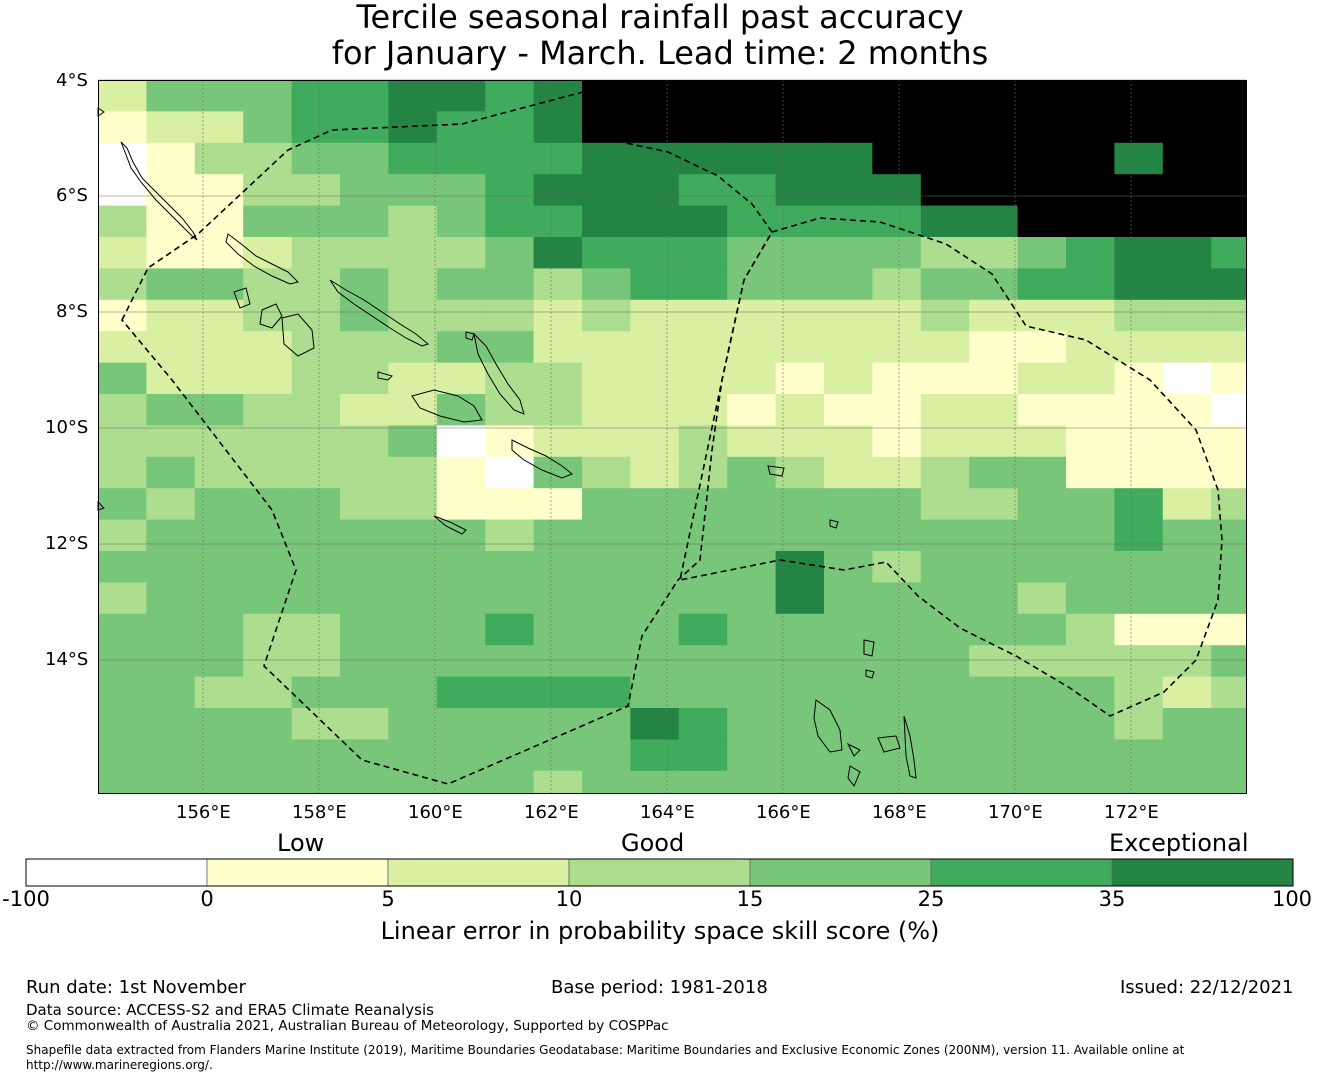 This screenshot has width=1320, height=1080. What do you see at coordinates (569, 899) in the screenshot?
I see `colorbar-tick: 10` at bounding box center [569, 899].